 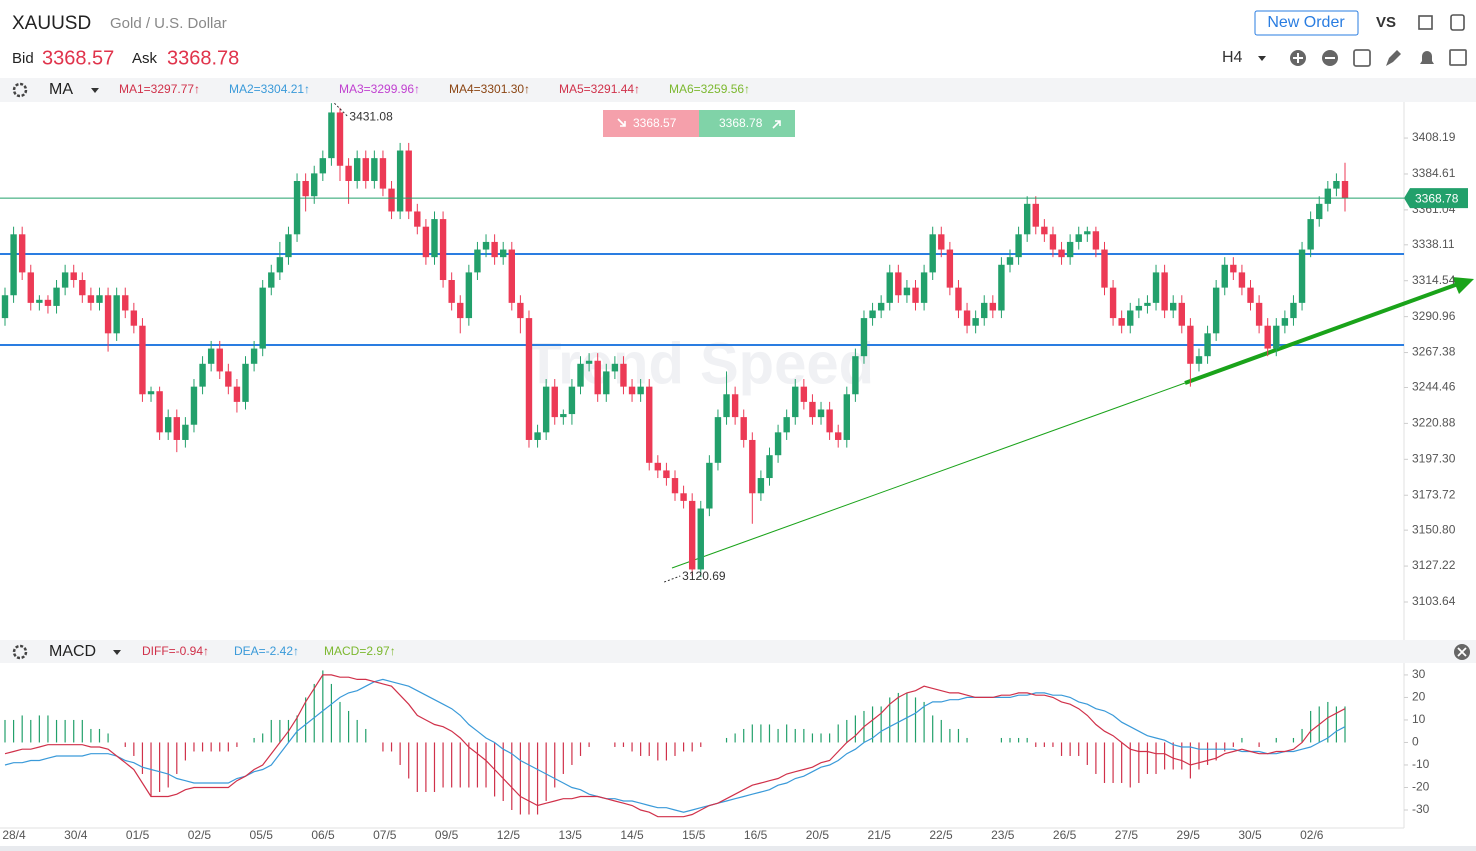 I want to click on buy-price: 3368.78, so click(x=741, y=123).